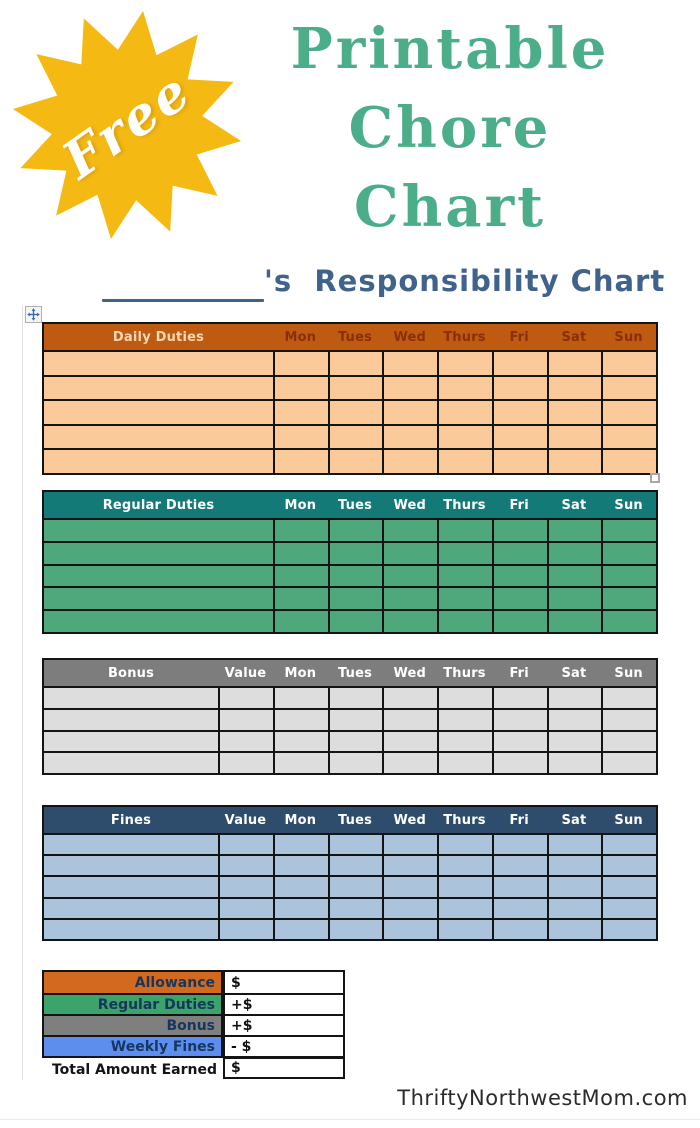 This screenshot has width=700, height=1128. What do you see at coordinates (284, 1024) in the screenshot?
I see `summary-value-bonus: +$` at bounding box center [284, 1024].